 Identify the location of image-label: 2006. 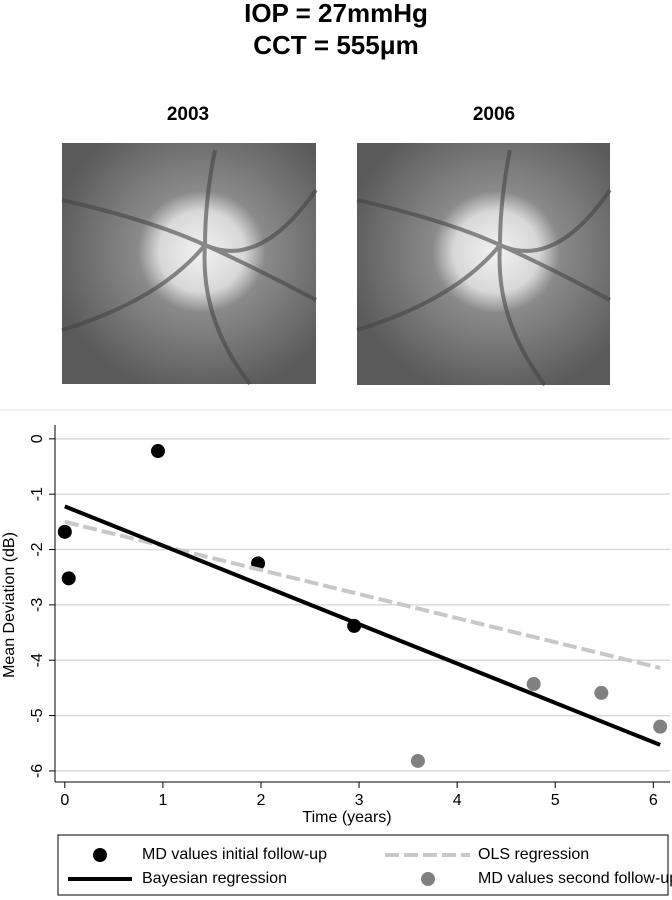
(494, 114).